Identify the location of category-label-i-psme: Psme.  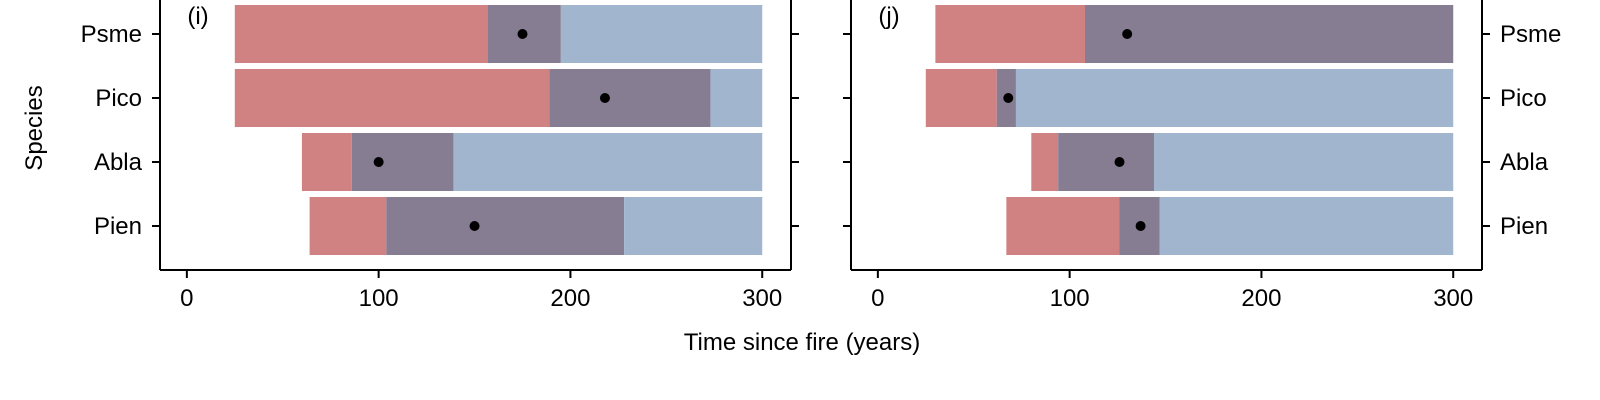
(111, 34).